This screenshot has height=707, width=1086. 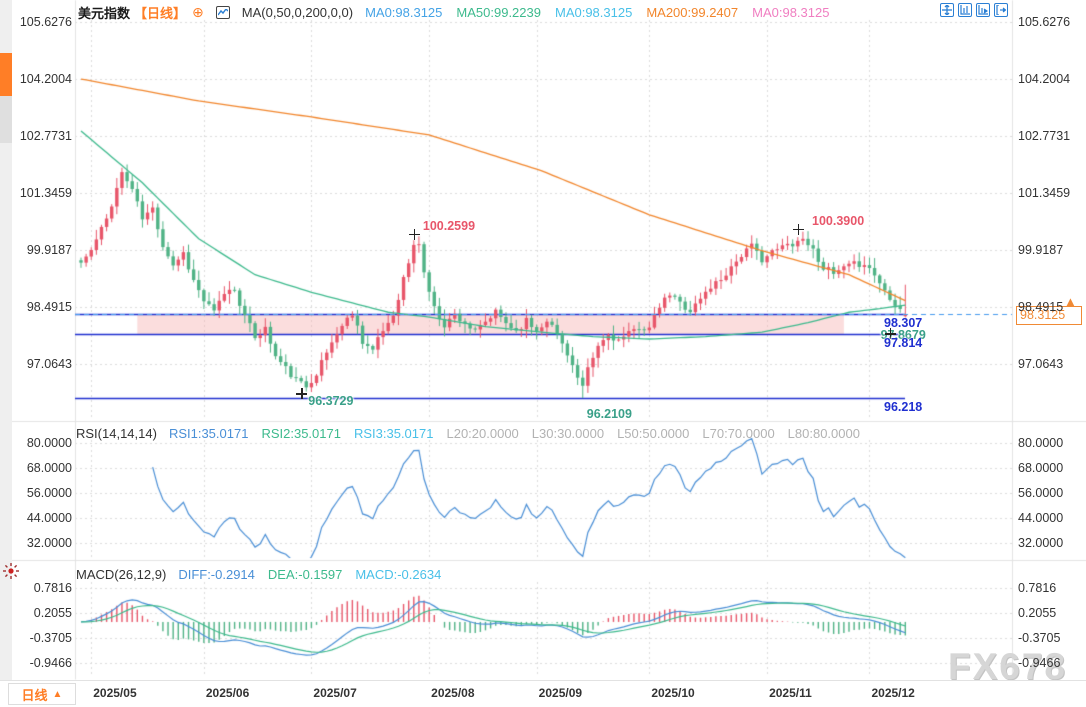 I want to click on period-selector: 日线 ▲, so click(x=42, y=694).